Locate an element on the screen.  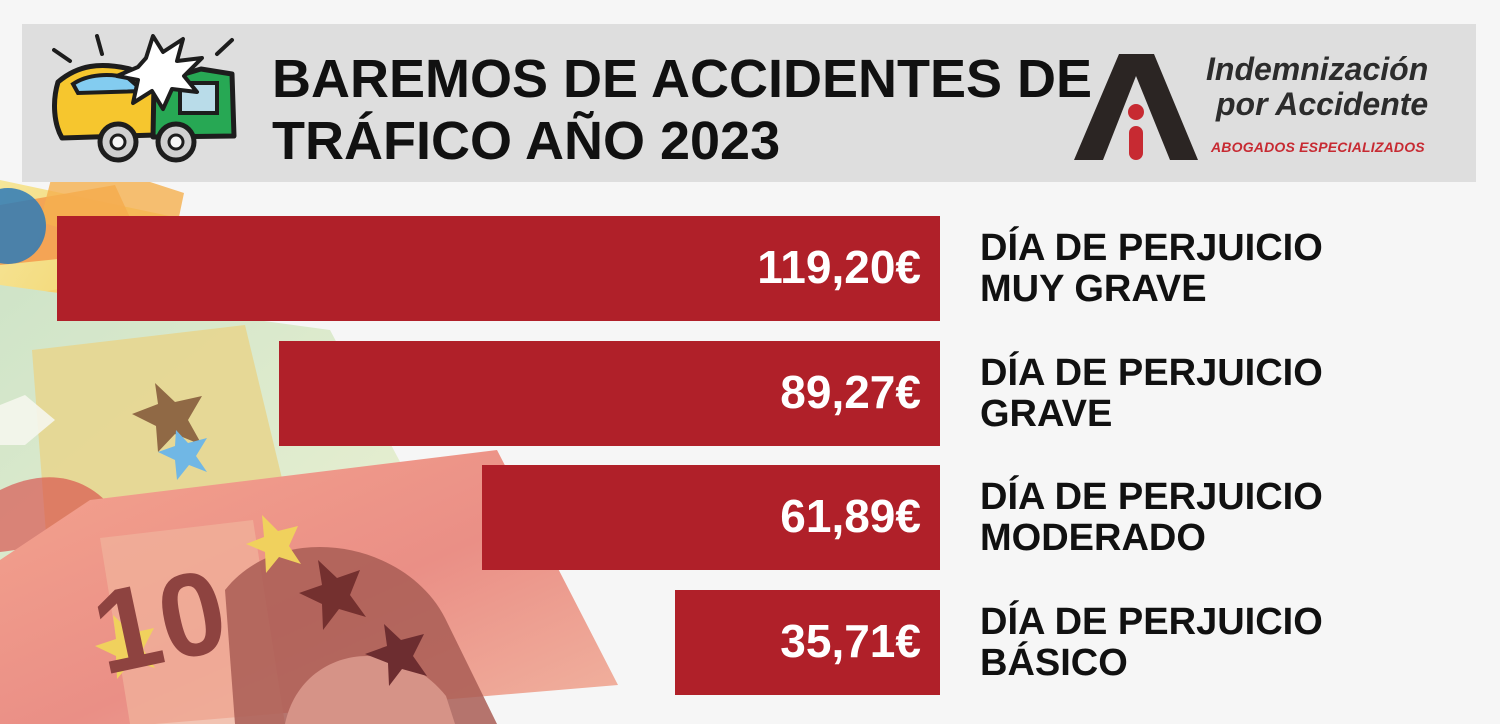
bar-value-label-2: 89,27€ is located at coordinates (850, 391).